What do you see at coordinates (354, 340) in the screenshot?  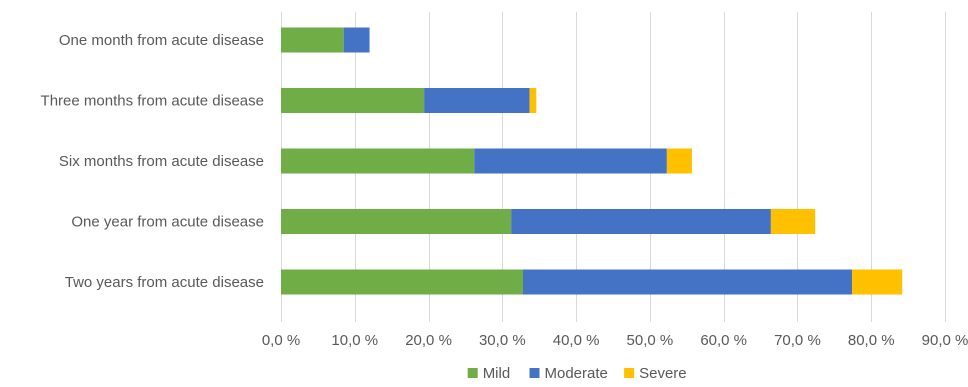 I see `x-tick-label: 10,0 %` at bounding box center [354, 340].